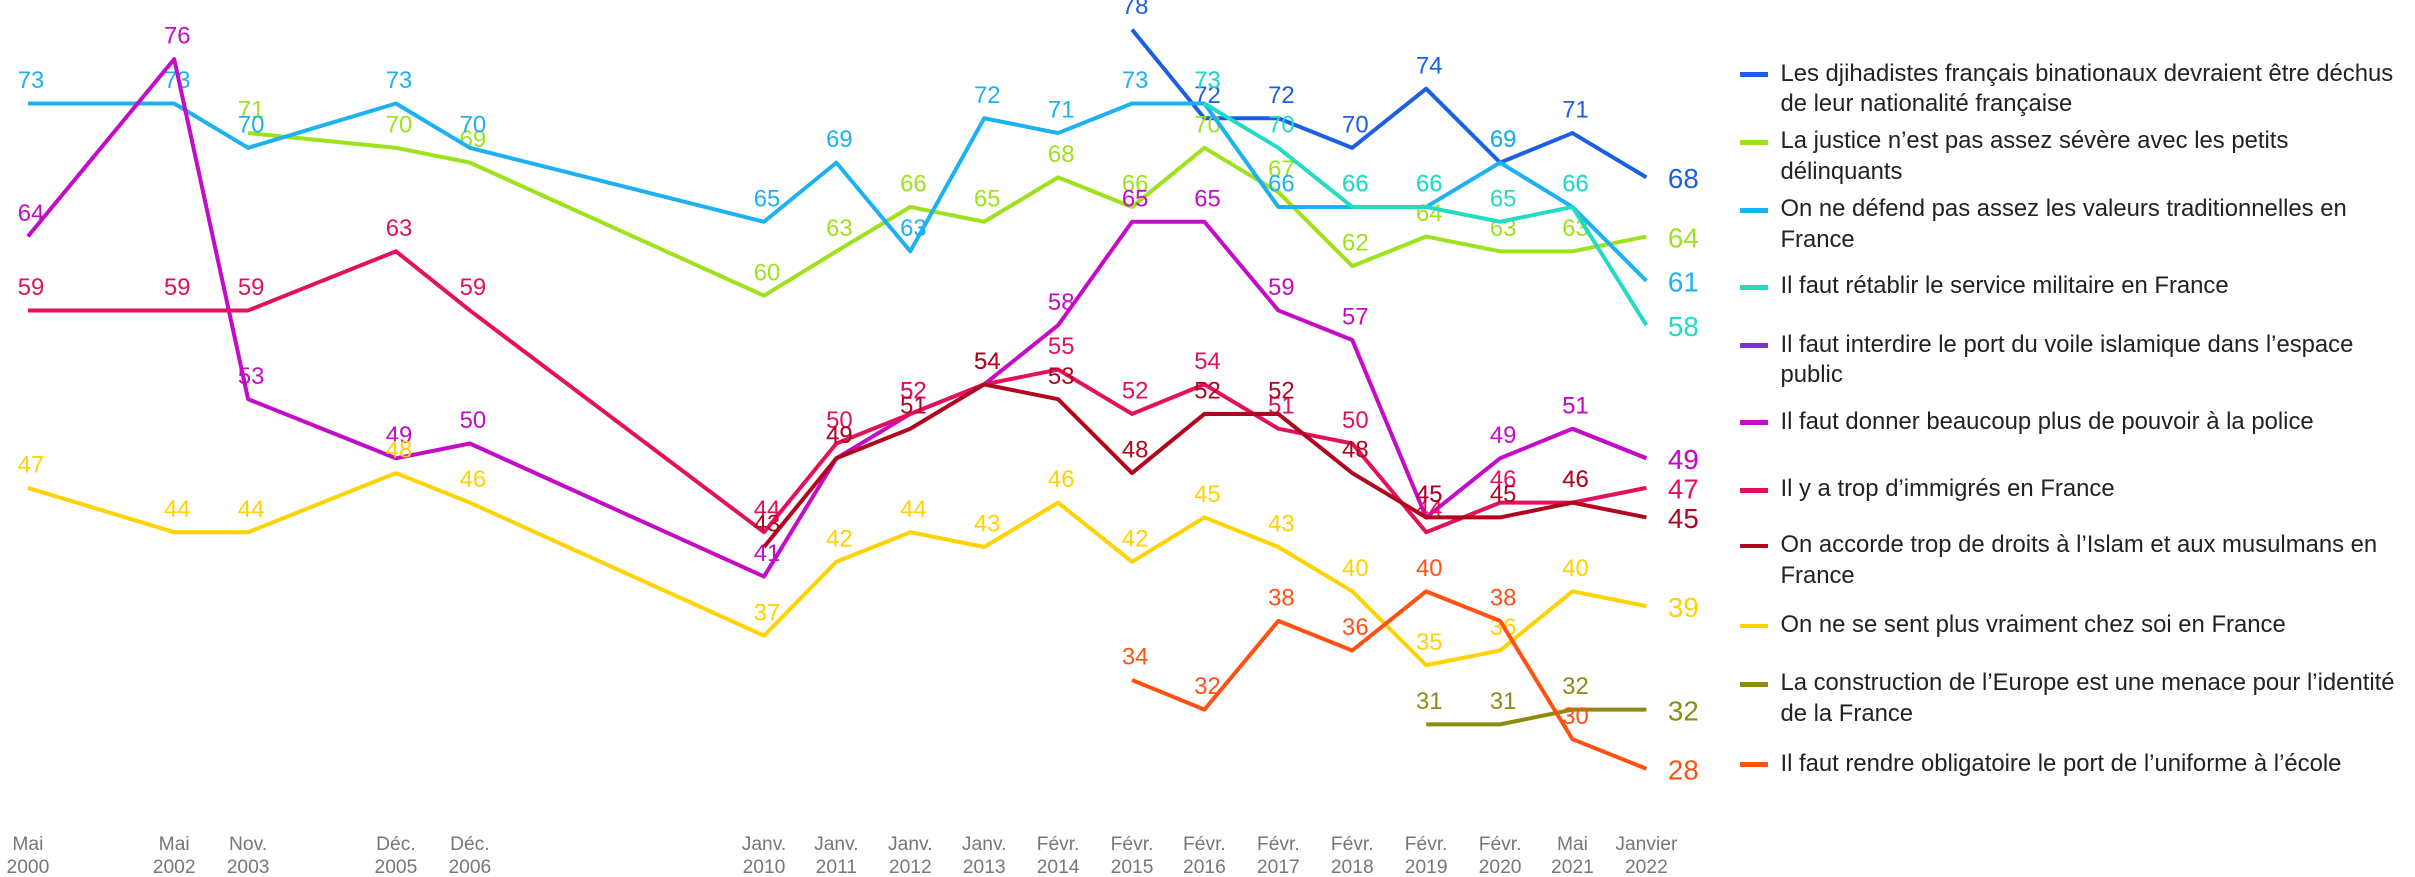 The width and height of the screenshot is (2415, 877). What do you see at coordinates (839, 139) in the screenshot?
I see `data-label: 69` at bounding box center [839, 139].